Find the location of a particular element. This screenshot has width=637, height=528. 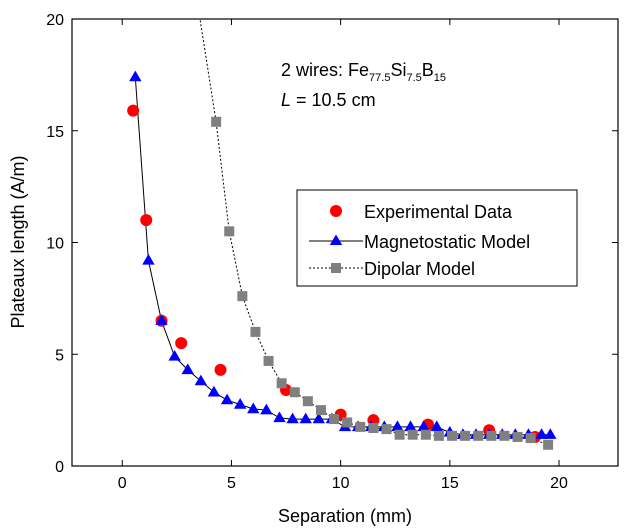

y-tick-label-4: 20 is located at coordinates (55, 20).